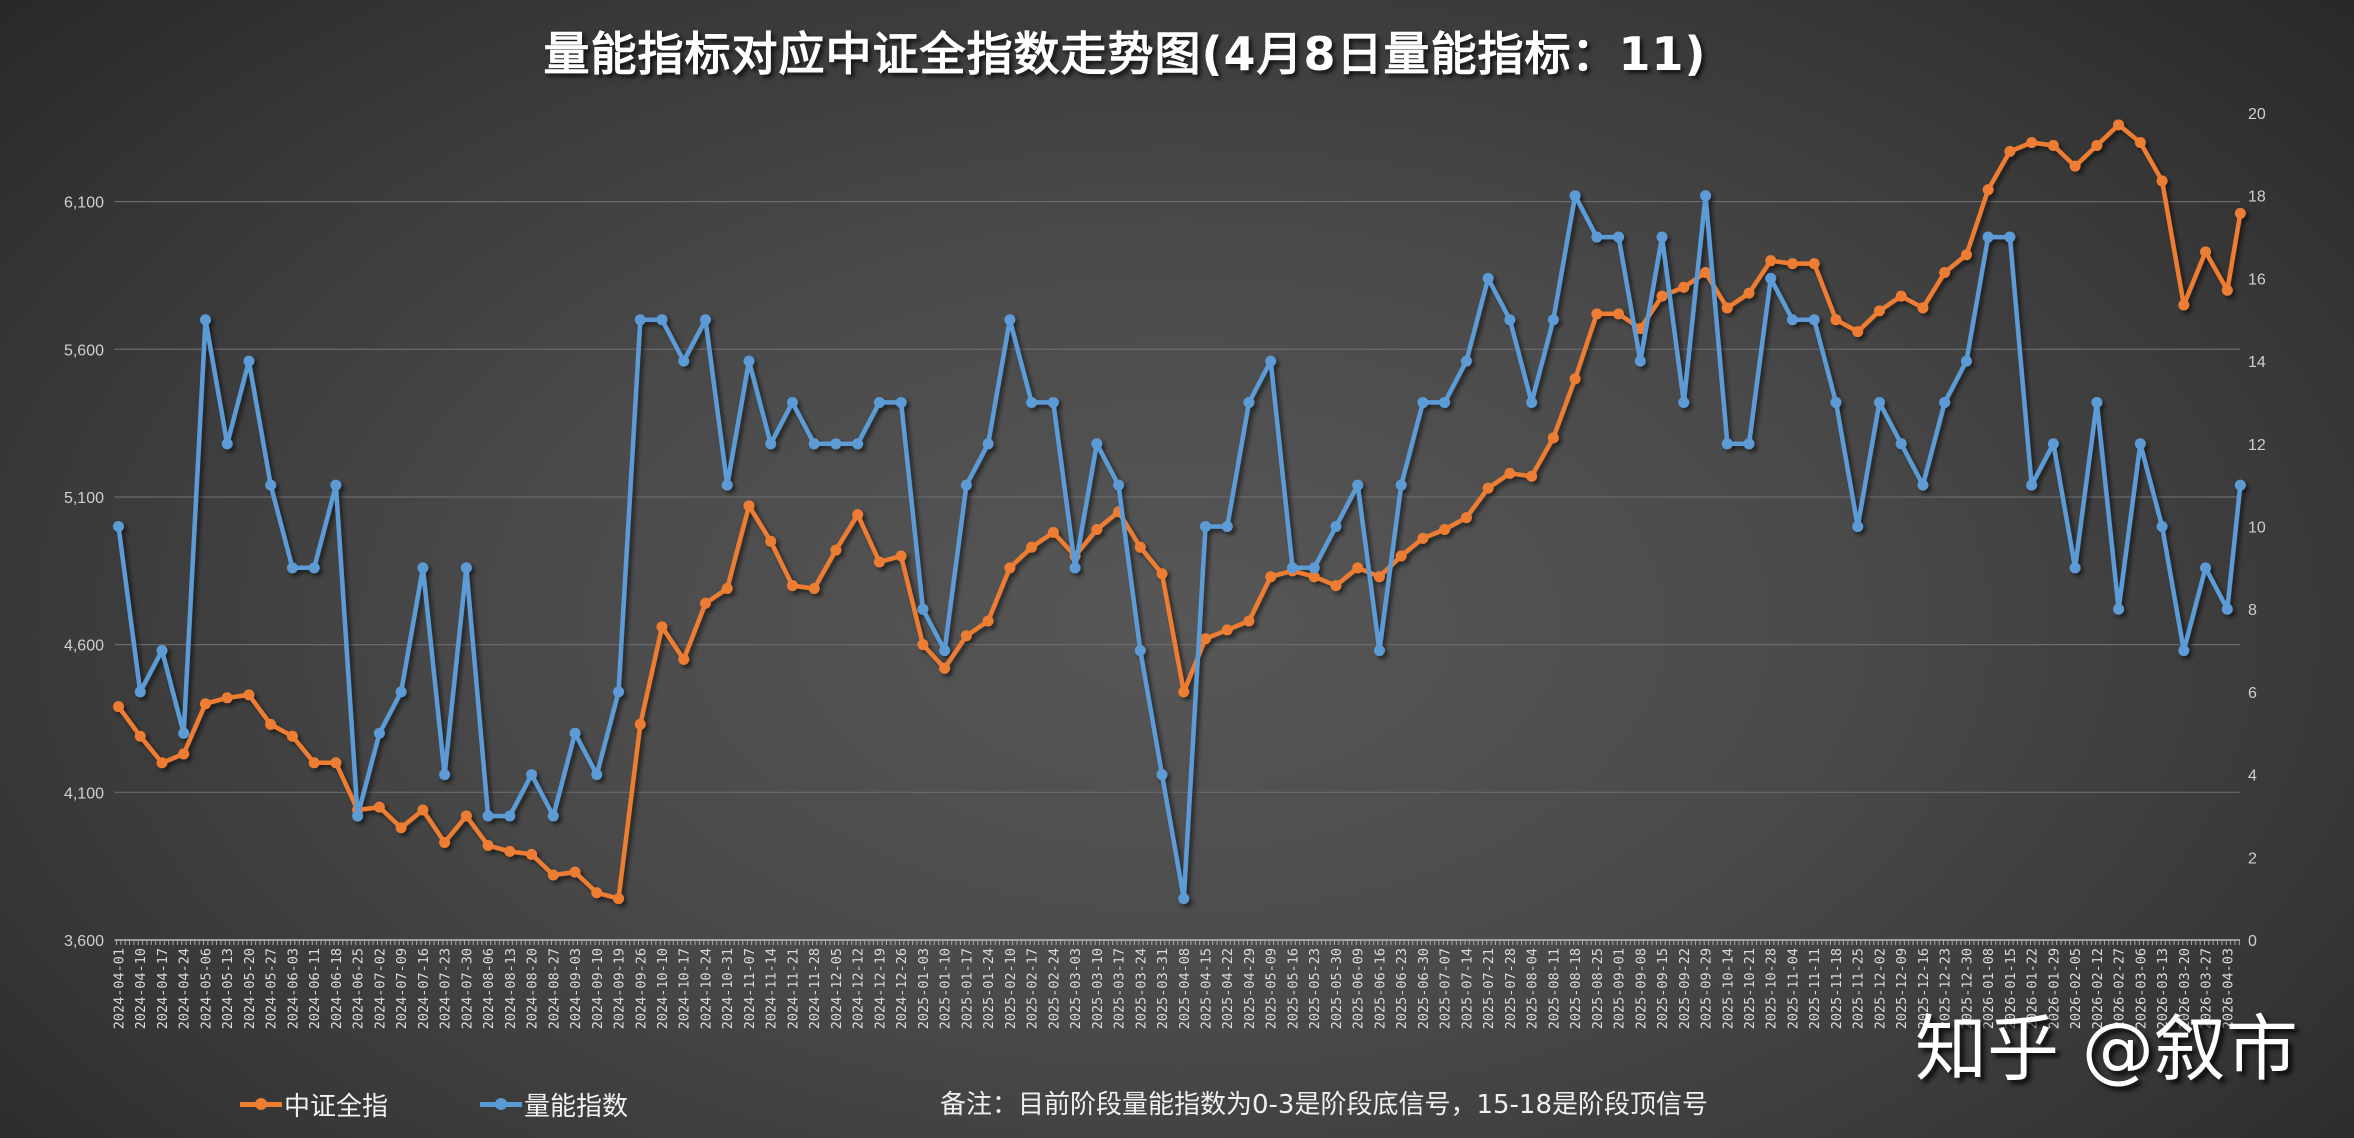  Describe the element at coordinates (380, 988) in the screenshot. I see `x-tick-label: 2024-07-02` at that location.